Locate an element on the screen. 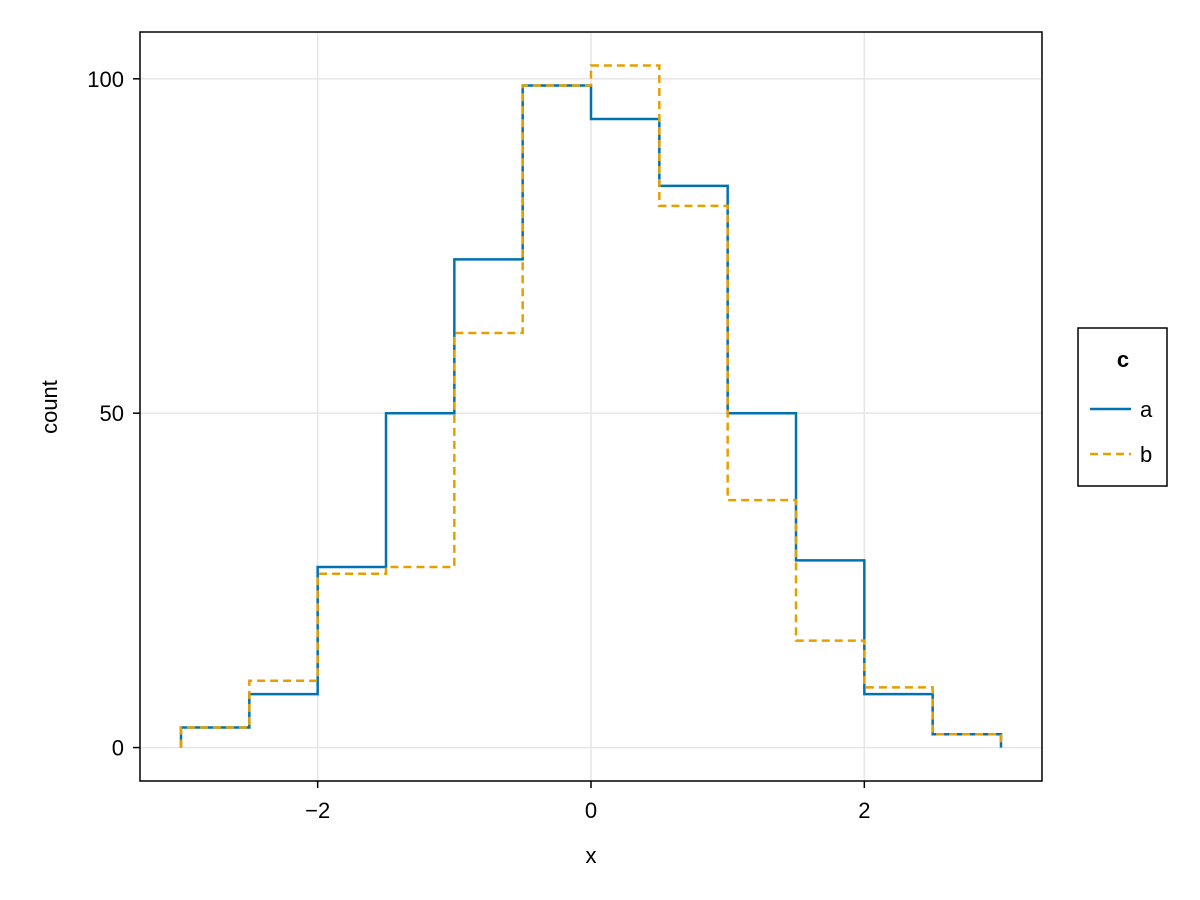  legend: c ab is located at coordinates (1122, 407).